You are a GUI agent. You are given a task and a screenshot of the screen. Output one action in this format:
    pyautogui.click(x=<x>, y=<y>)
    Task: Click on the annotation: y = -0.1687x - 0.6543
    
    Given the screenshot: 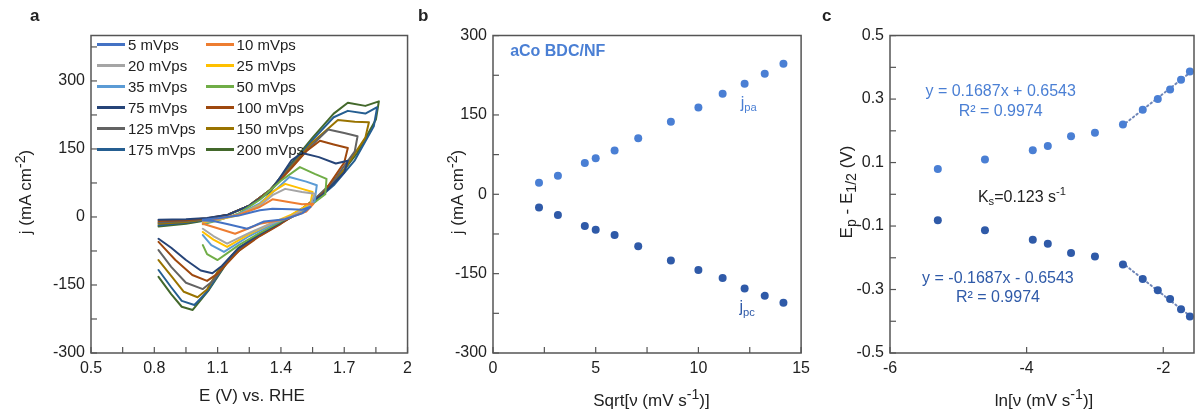 What is the action you would take?
    pyautogui.click(x=998, y=277)
    